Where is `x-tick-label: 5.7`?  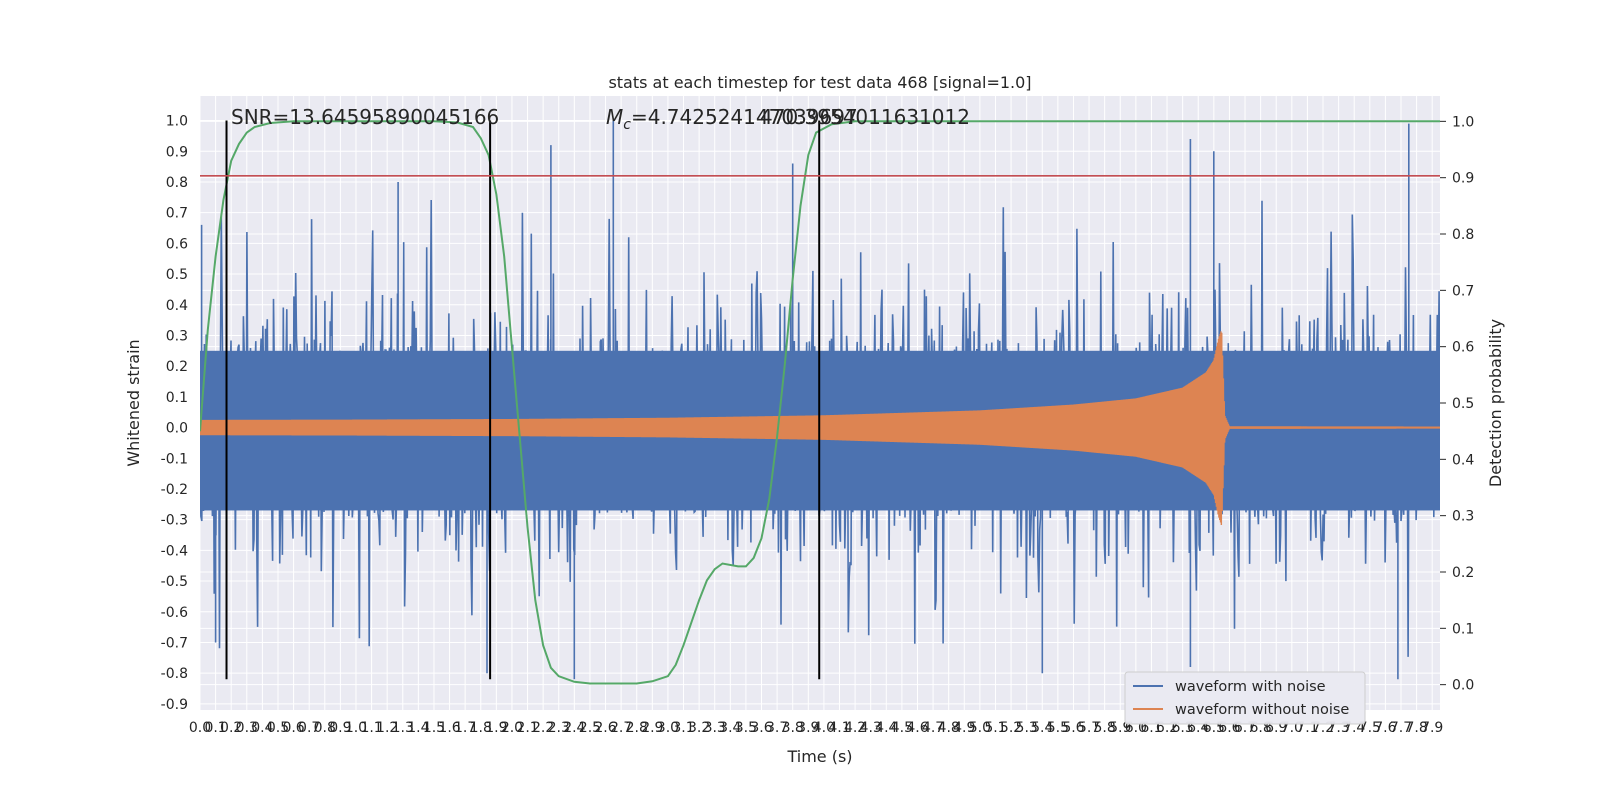 x-tick-label: 5.7 is located at coordinates (1089, 728).